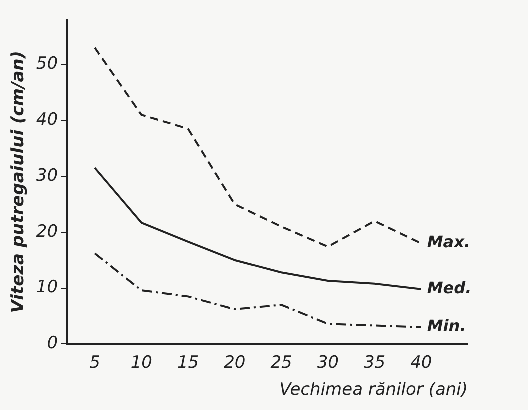  Describe the element at coordinates (374, 390) in the screenshot. I see `x-axis-title: Vechimea rănilor (ani)` at that location.